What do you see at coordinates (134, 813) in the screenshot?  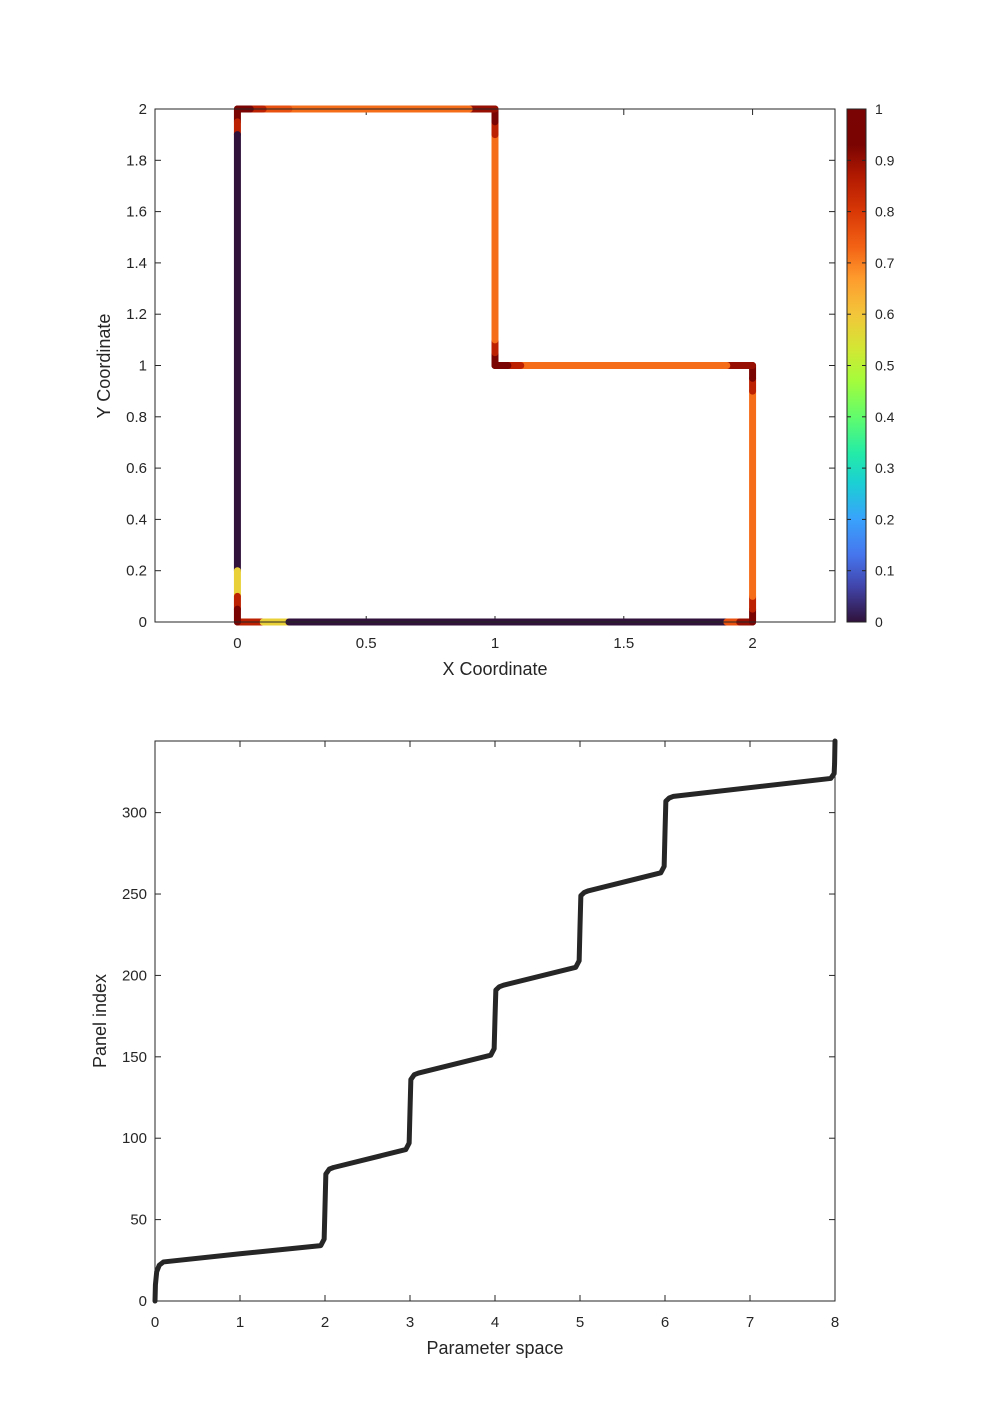 I see `chart2-y-tick-label: 300` at bounding box center [134, 813].